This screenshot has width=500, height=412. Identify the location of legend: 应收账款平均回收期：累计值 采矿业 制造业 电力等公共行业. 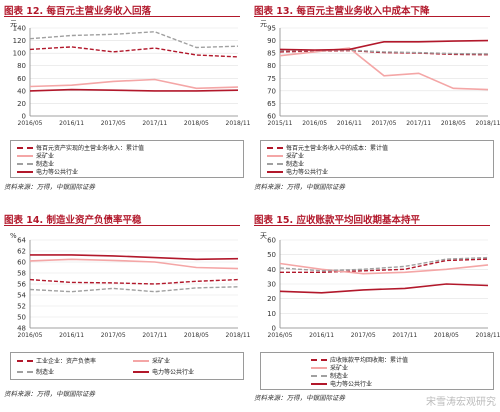
(377, 371).